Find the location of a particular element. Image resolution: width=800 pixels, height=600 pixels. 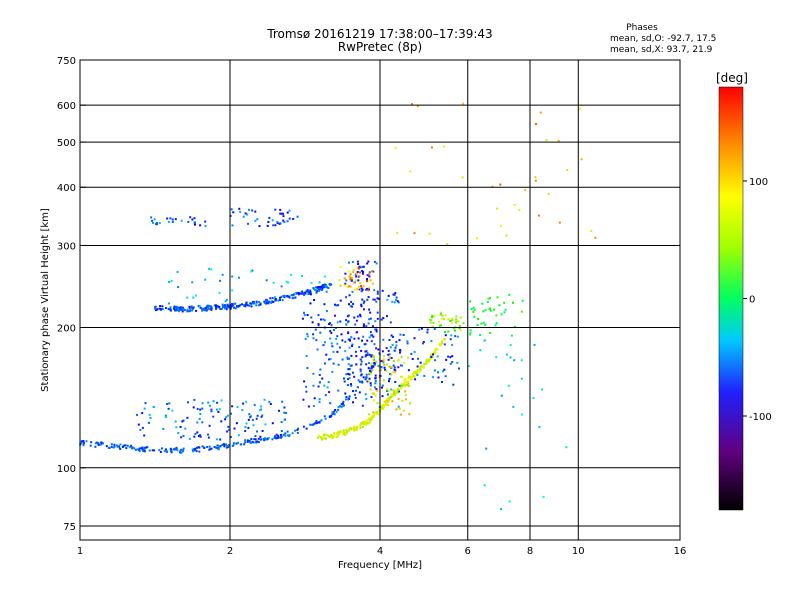

colorbar is located at coordinates (731, 298).